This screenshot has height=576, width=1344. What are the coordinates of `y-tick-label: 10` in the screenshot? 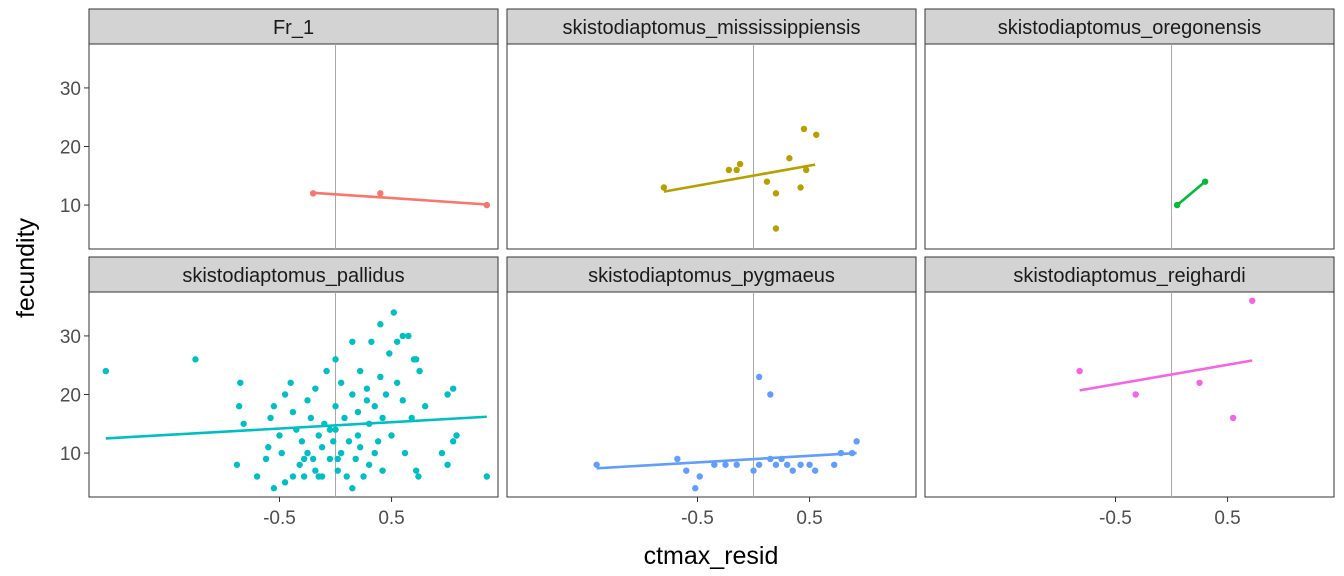 It's located at (70, 206).